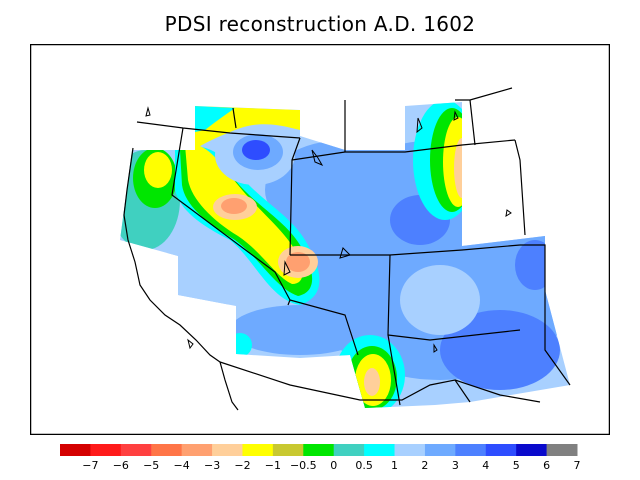 The image size is (640, 480). I want to click on color-scale-label: 5, so click(516, 465).